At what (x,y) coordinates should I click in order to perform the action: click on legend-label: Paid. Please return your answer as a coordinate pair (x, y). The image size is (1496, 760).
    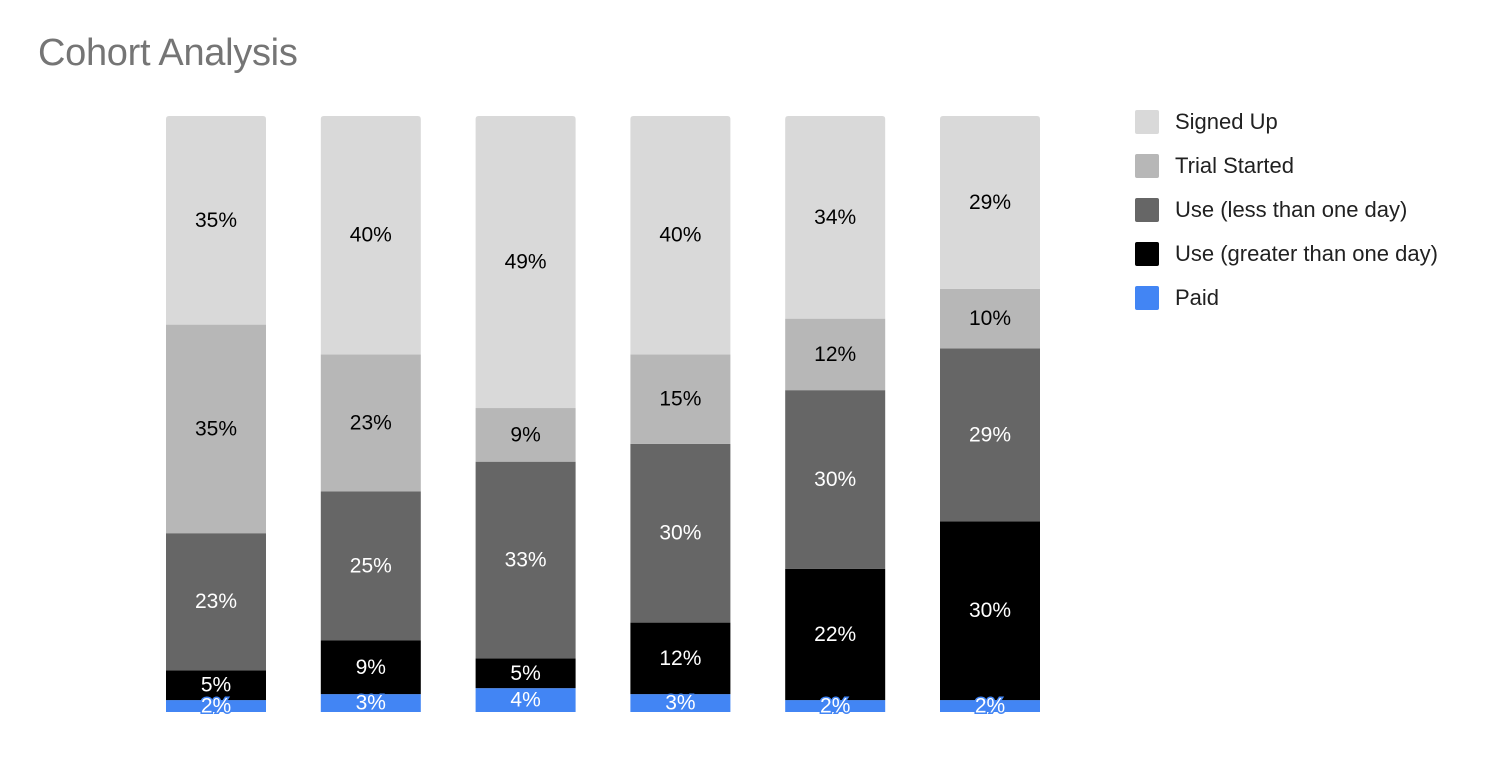
    Looking at the image, I should click on (1197, 297).